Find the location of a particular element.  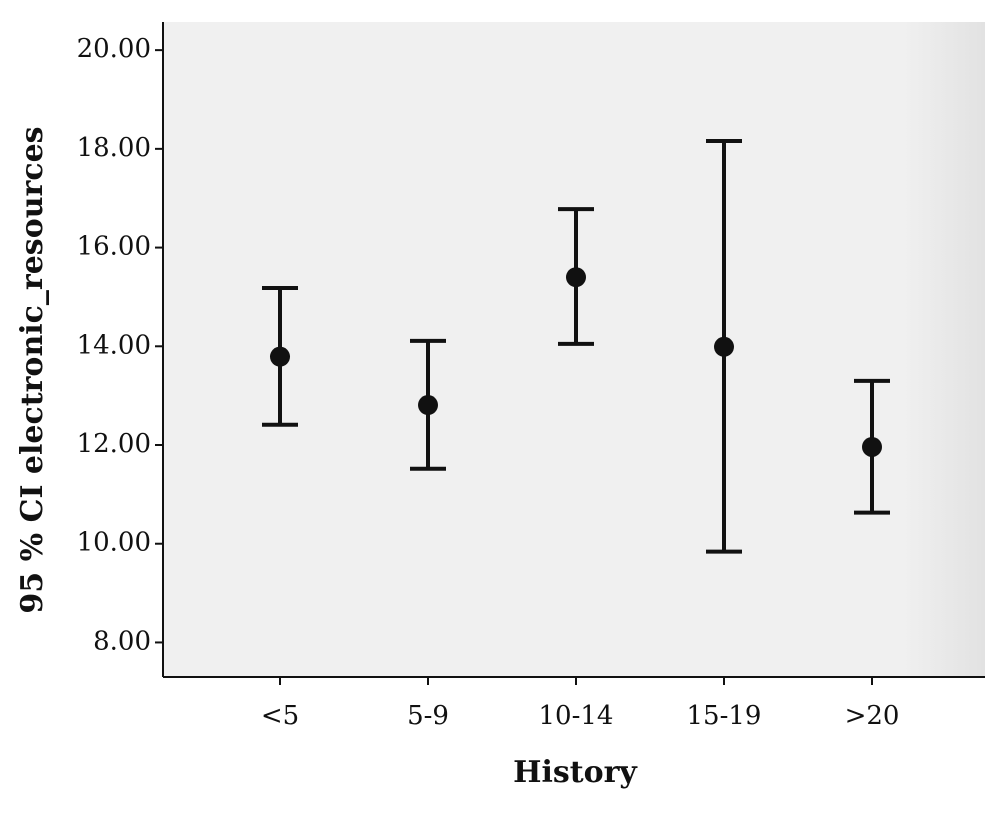

y-tick-label: 8.00 is located at coordinates (122, 641).